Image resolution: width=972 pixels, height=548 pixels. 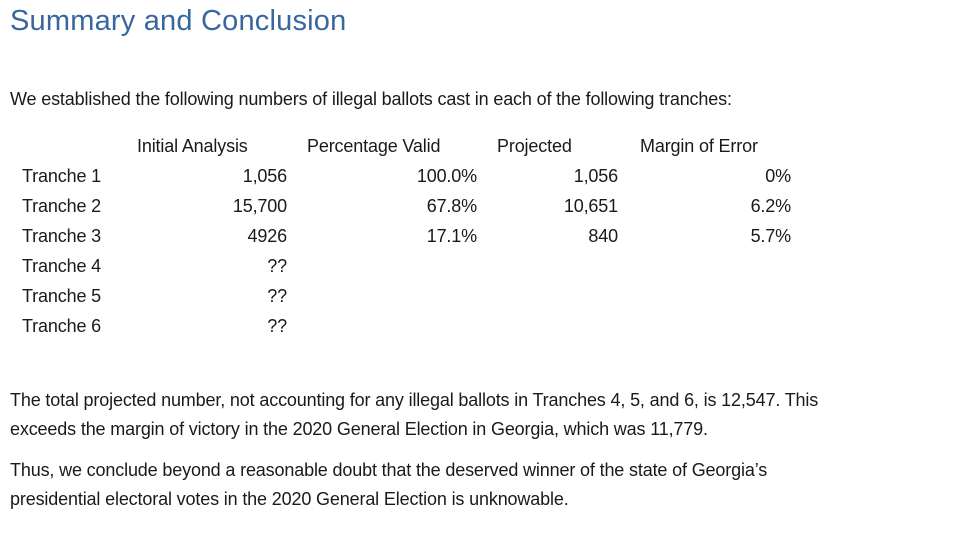 I want to click on cell-initial-analysis: 1,056, so click(x=264, y=176).